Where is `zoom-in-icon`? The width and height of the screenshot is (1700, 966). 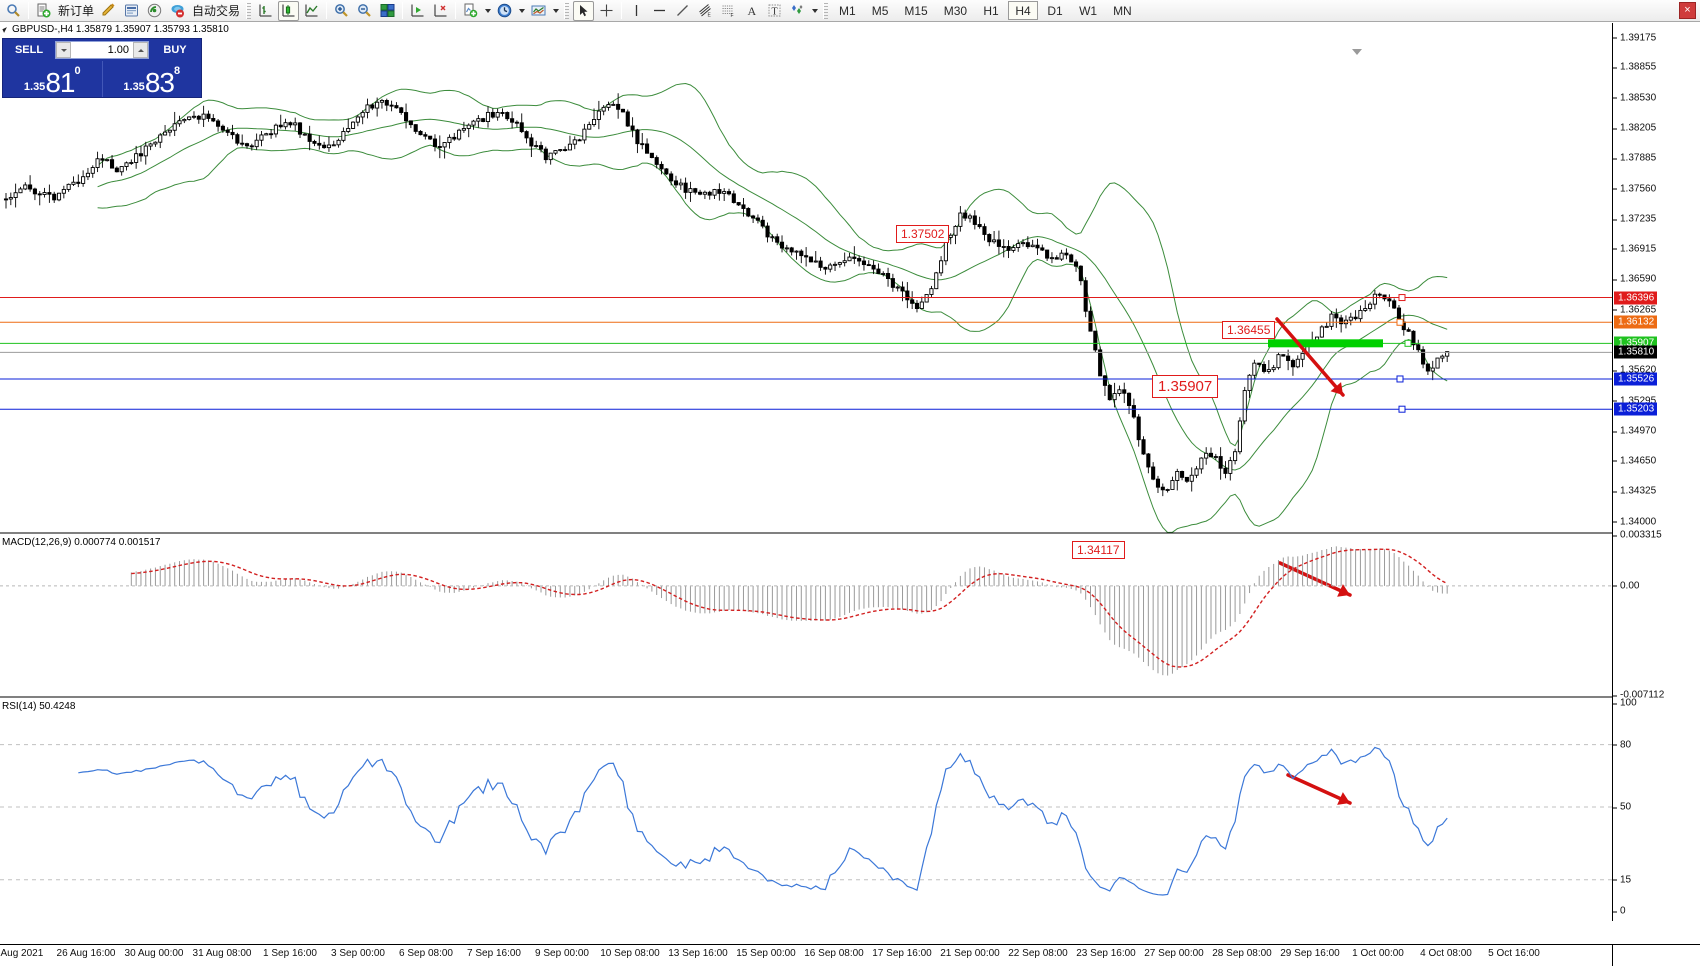 zoom-in-icon is located at coordinates (341, 11).